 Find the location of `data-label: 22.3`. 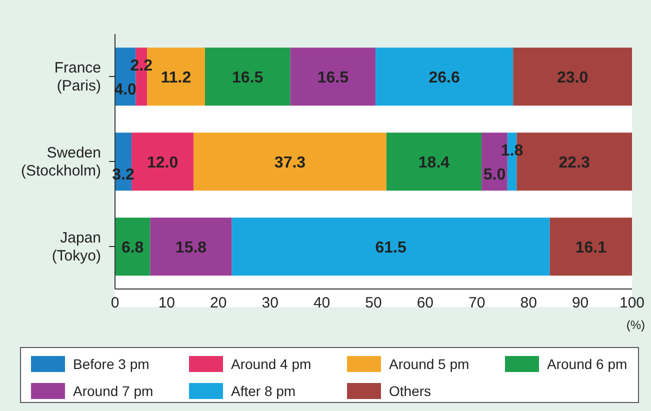

data-label: 22.3 is located at coordinates (574, 163).